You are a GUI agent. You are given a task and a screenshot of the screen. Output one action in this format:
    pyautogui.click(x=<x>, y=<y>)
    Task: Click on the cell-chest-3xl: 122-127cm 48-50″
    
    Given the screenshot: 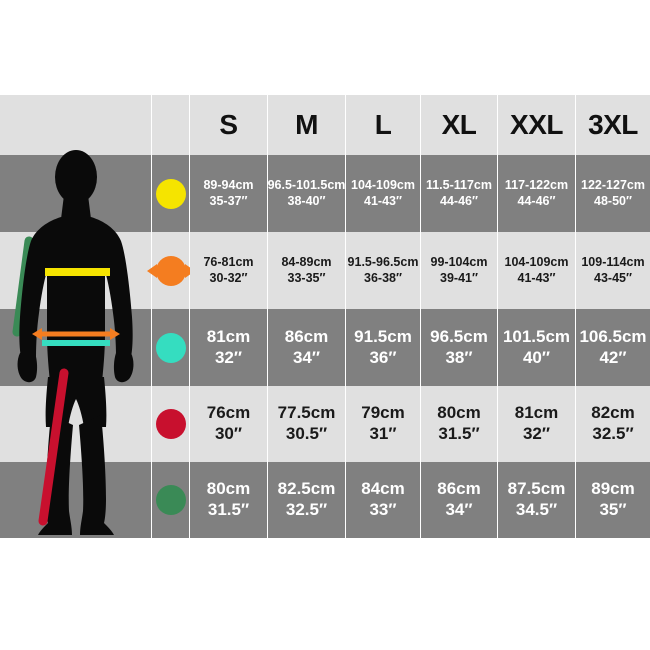 What is the action you would take?
    pyautogui.click(x=613, y=193)
    